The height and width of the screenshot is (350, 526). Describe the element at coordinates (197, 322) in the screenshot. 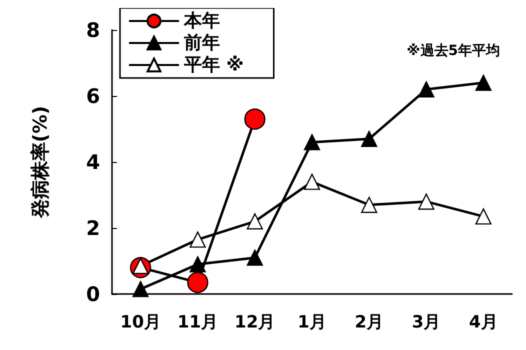

I see `x-tick-label: 11月` at that location.